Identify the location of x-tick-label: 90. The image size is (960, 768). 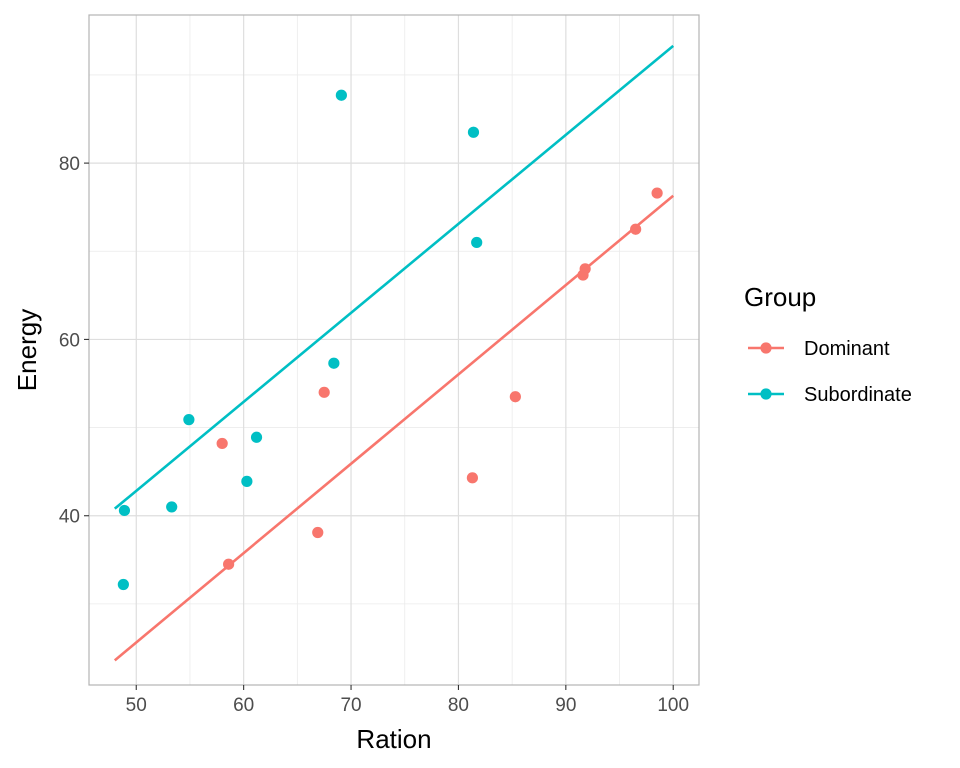
(565, 705).